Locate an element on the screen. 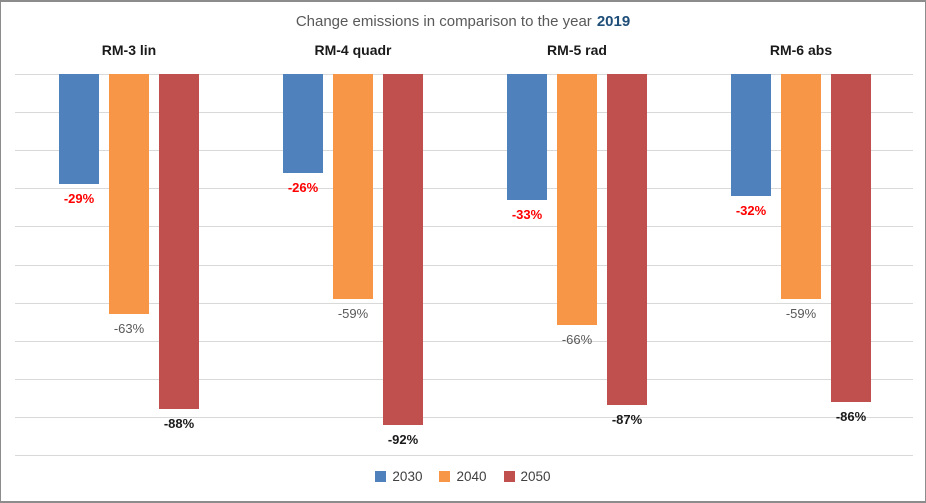 The image size is (926, 503). legend-item-2030: 2030 is located at coordinates (398, 476).